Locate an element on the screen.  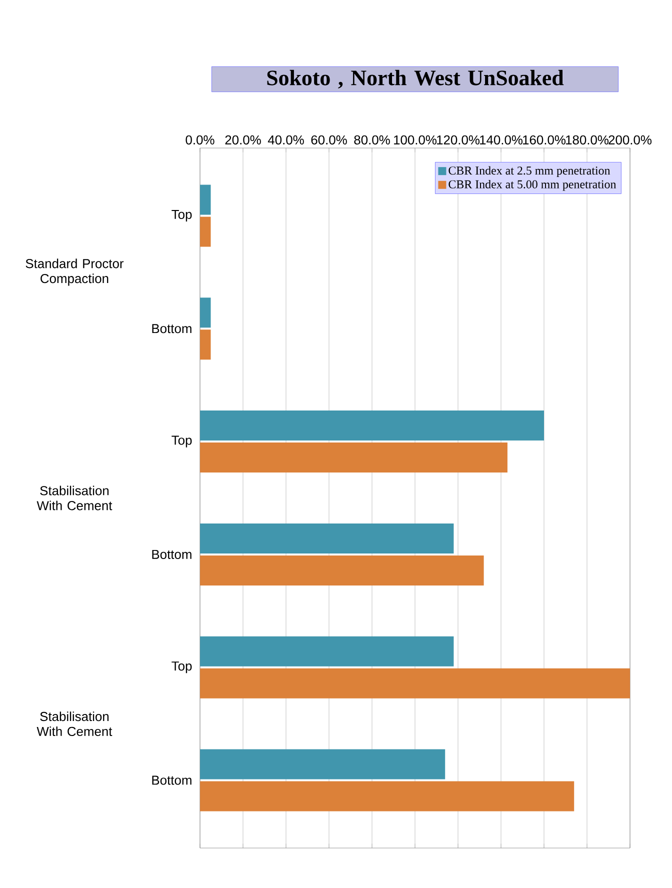
text: Standard Proctor Compaction is located at coordinates (75, 272).